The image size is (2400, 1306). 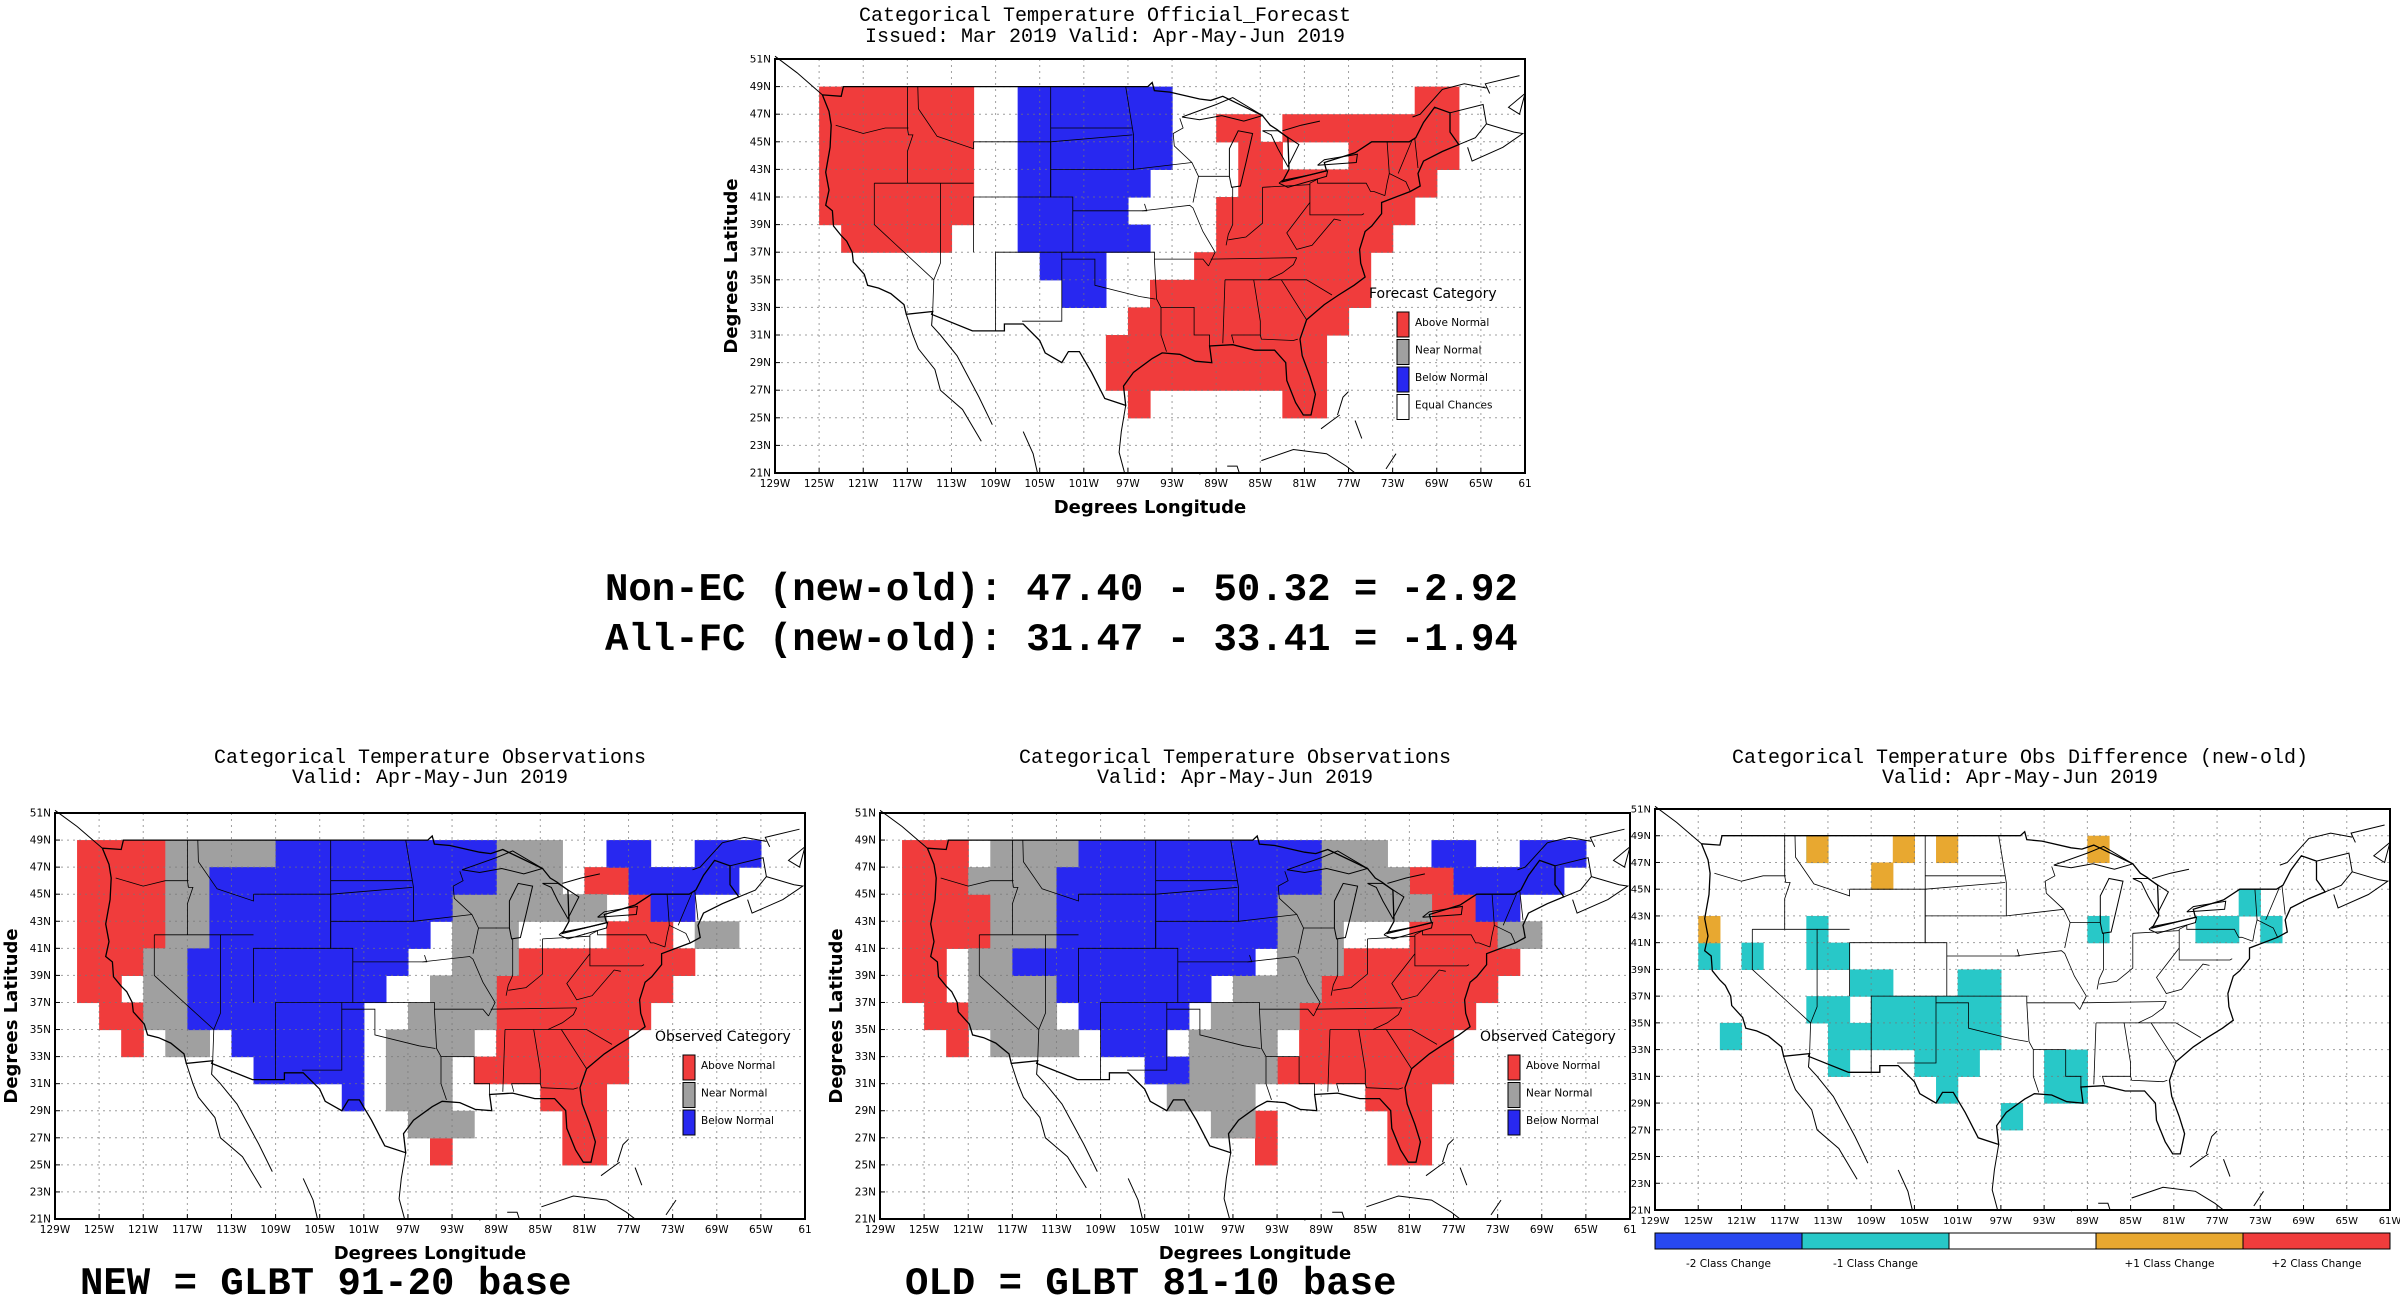 I want to click on lat-tick-label: 33N, so click(x=865, y=1057).